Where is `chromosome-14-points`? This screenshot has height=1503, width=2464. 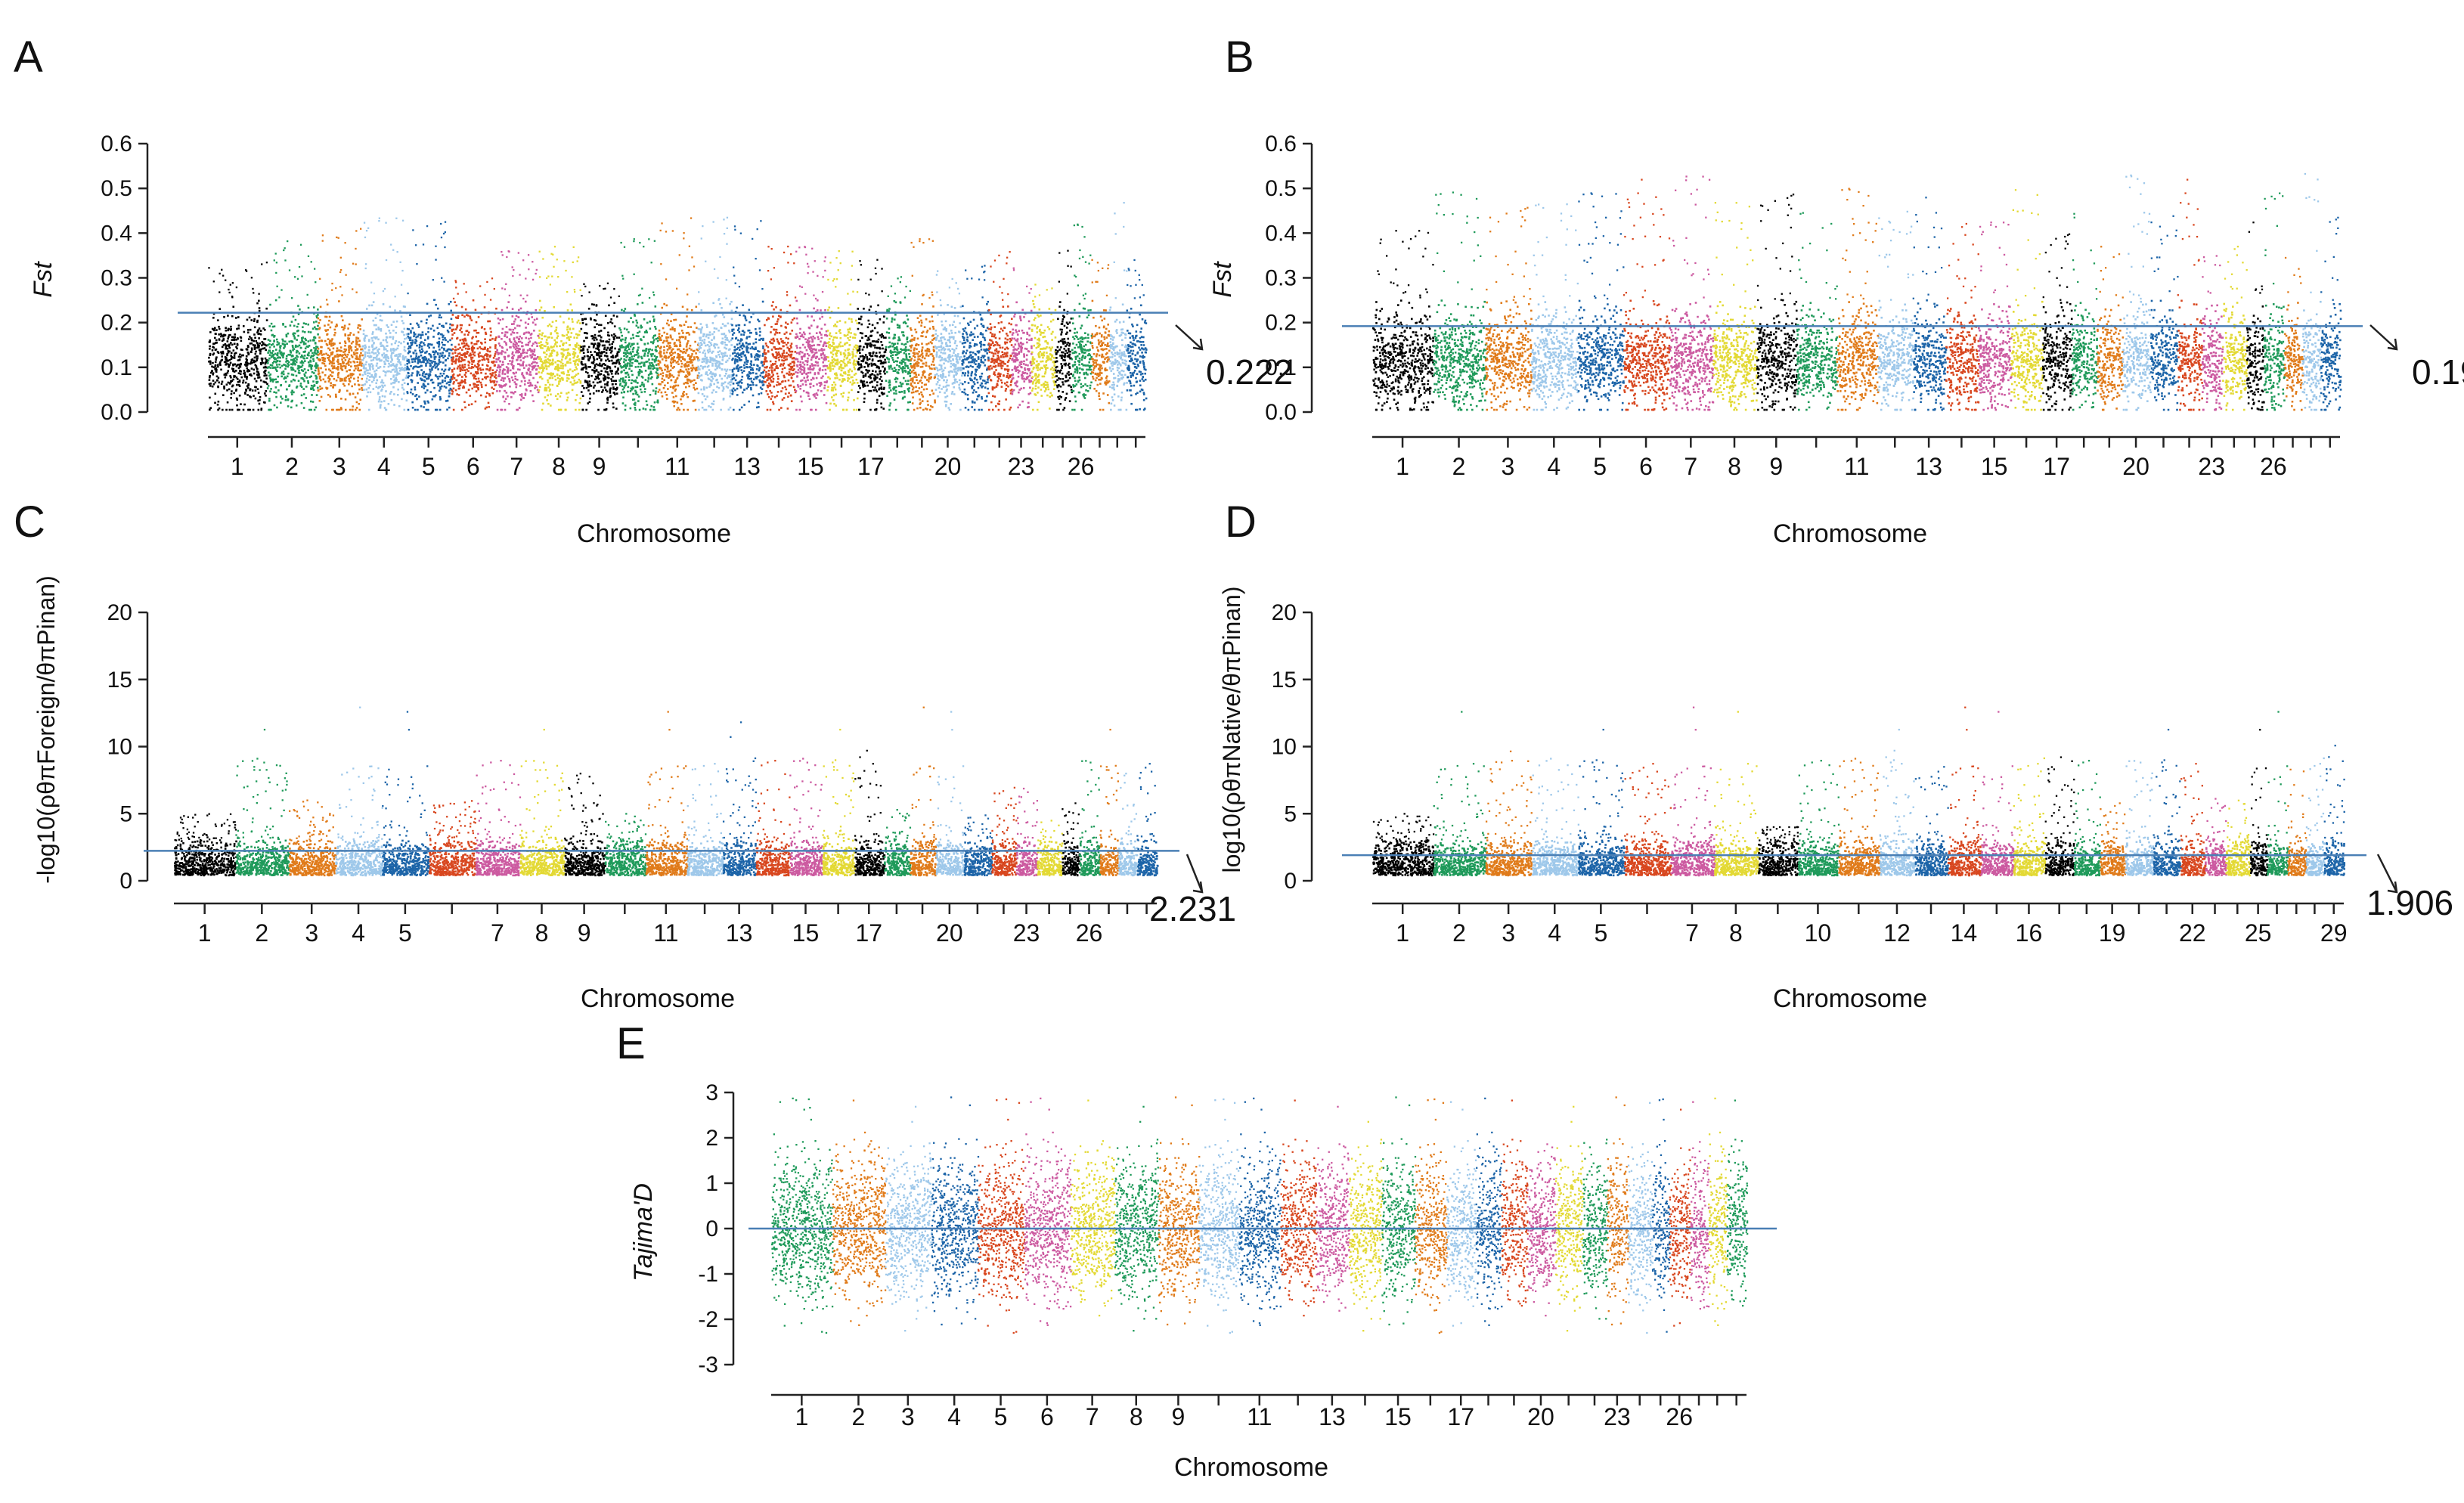
chromosome-14-points is located at coordinates (1366, 1226).